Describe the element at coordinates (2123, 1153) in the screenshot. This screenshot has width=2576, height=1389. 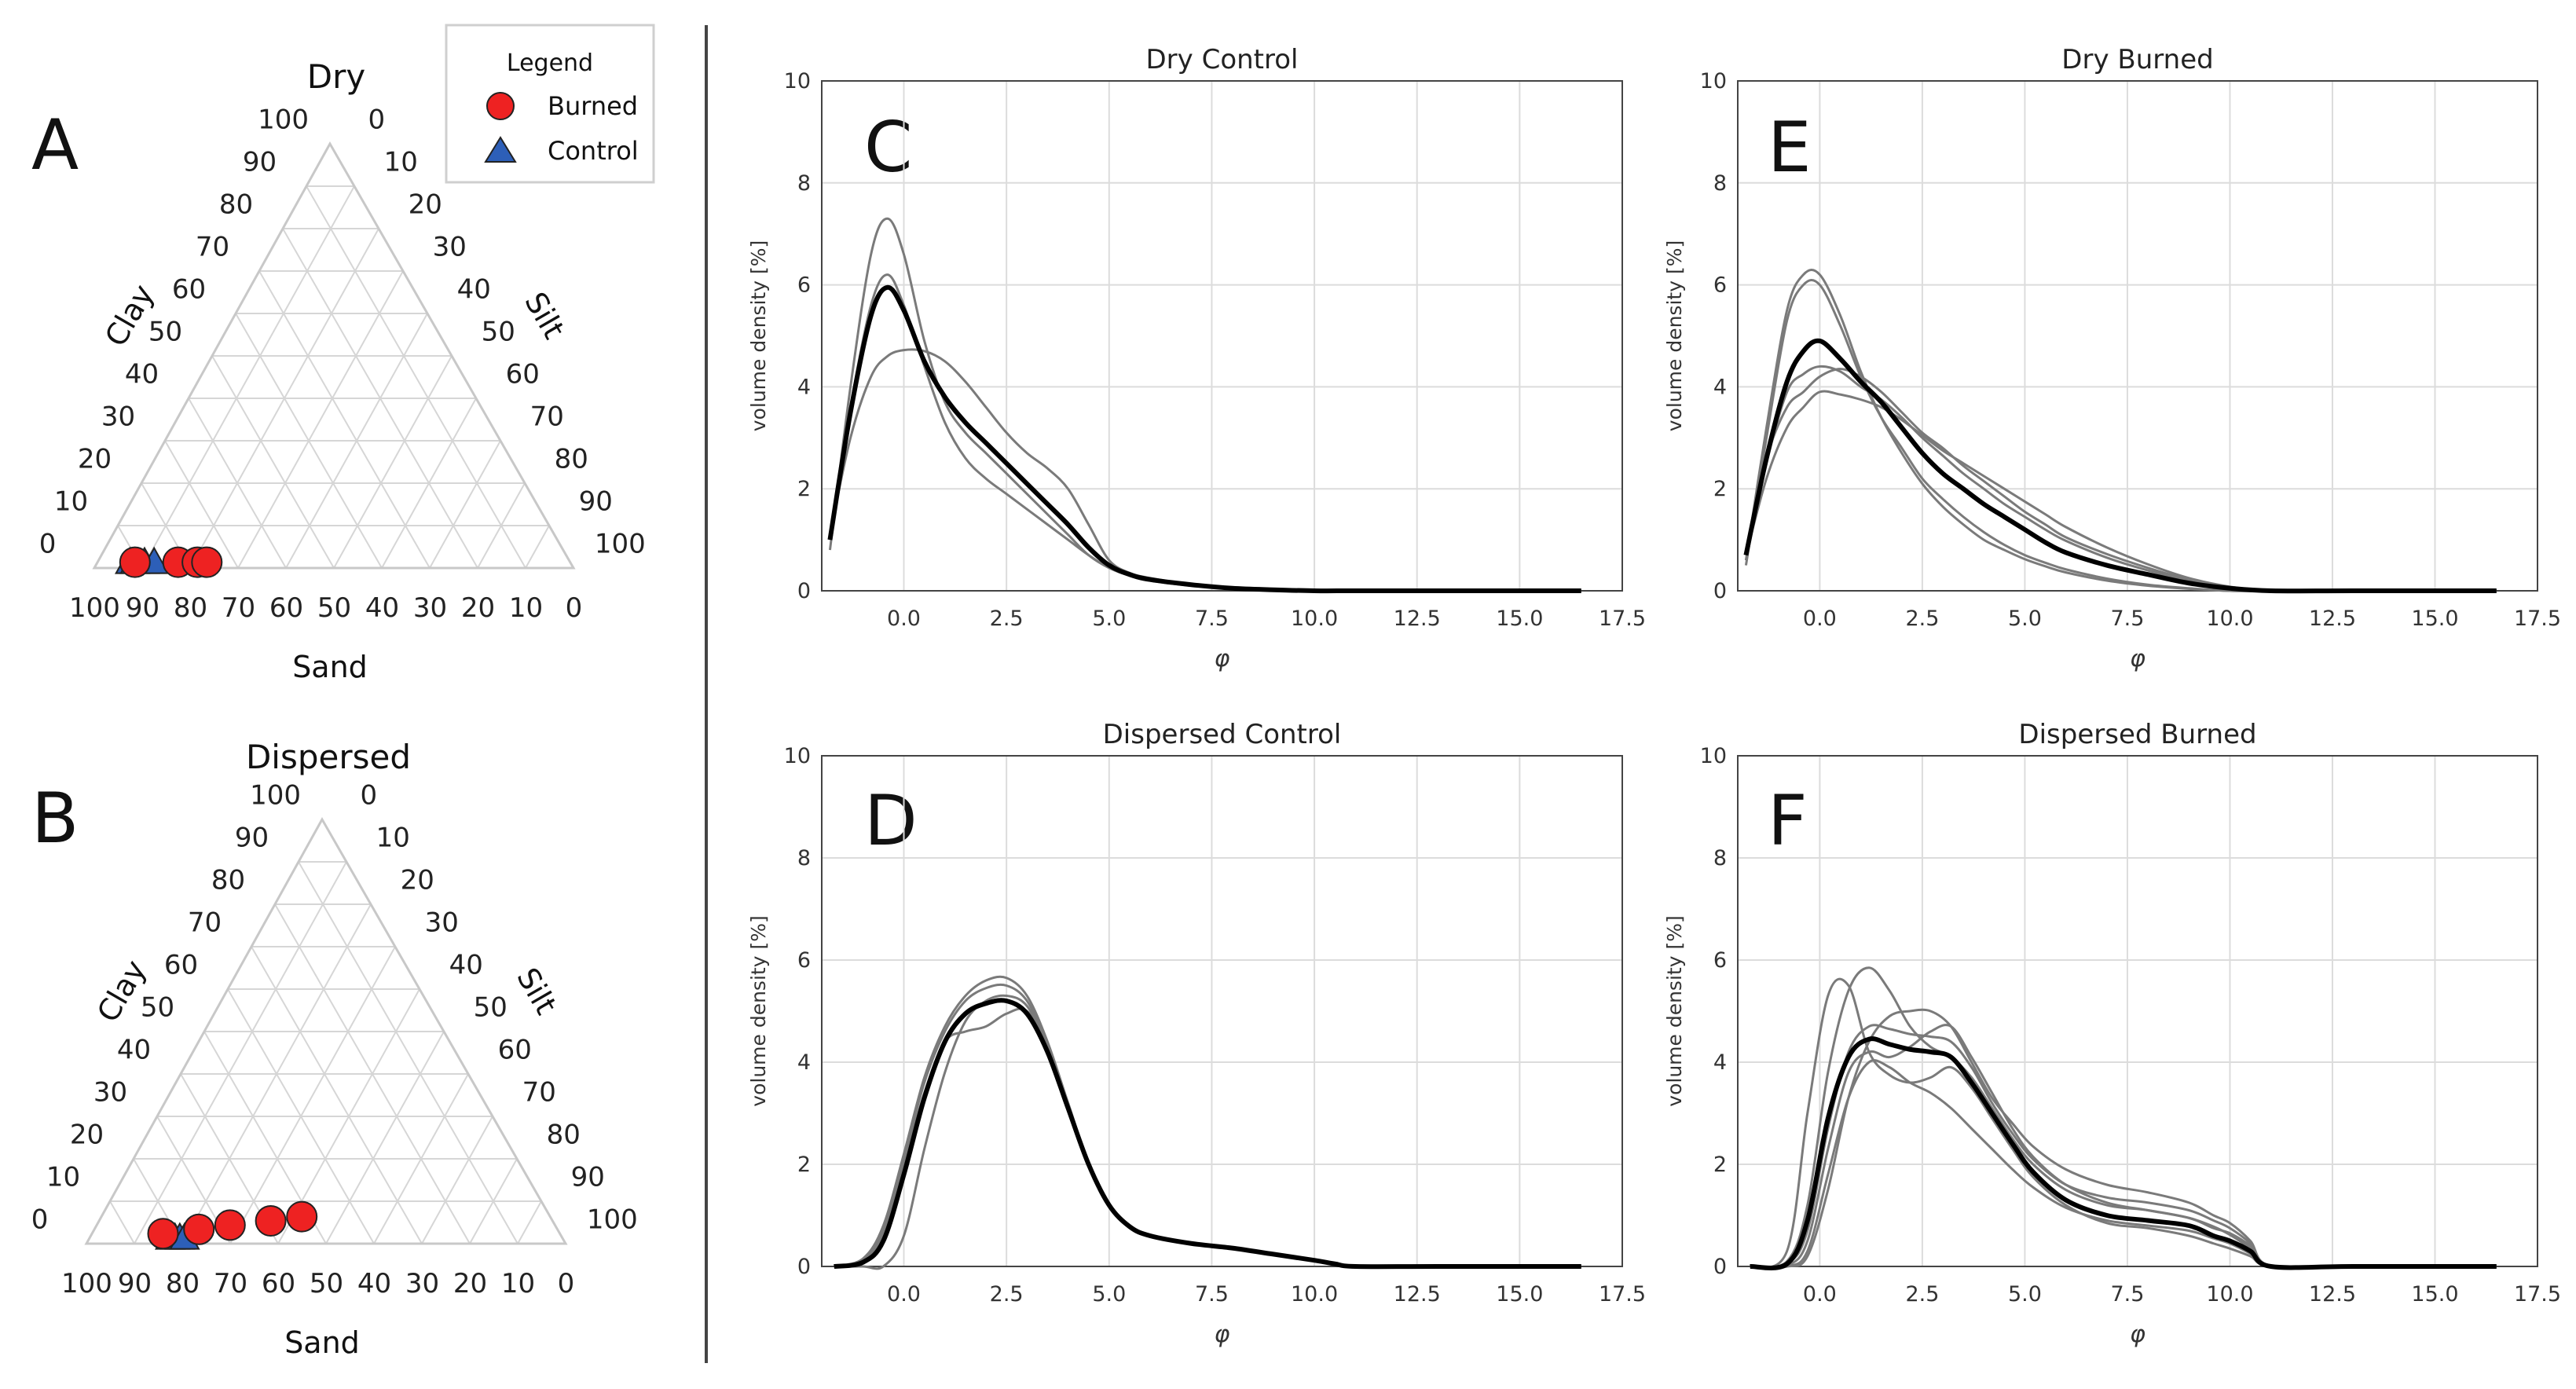
I see `mean-series-line` at that location.